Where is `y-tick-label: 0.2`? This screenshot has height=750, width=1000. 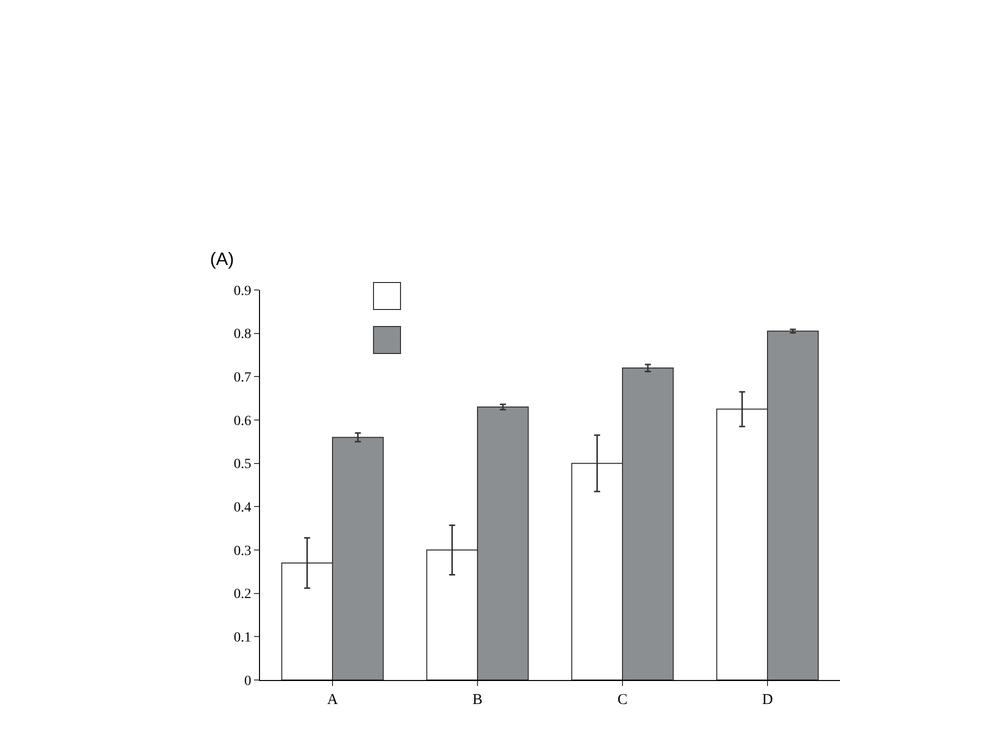 y-tick-label: 0.2 is located at coordinates (243, 594).